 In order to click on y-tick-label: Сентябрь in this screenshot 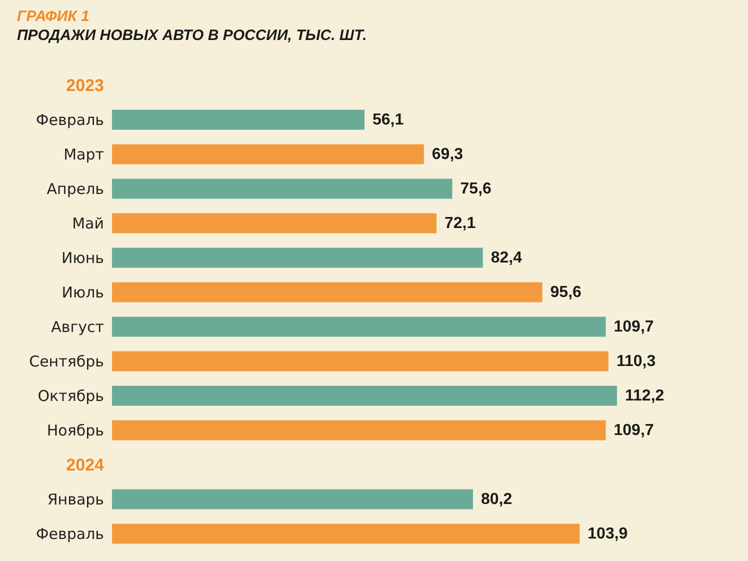, I will do `click(66, 361)`.